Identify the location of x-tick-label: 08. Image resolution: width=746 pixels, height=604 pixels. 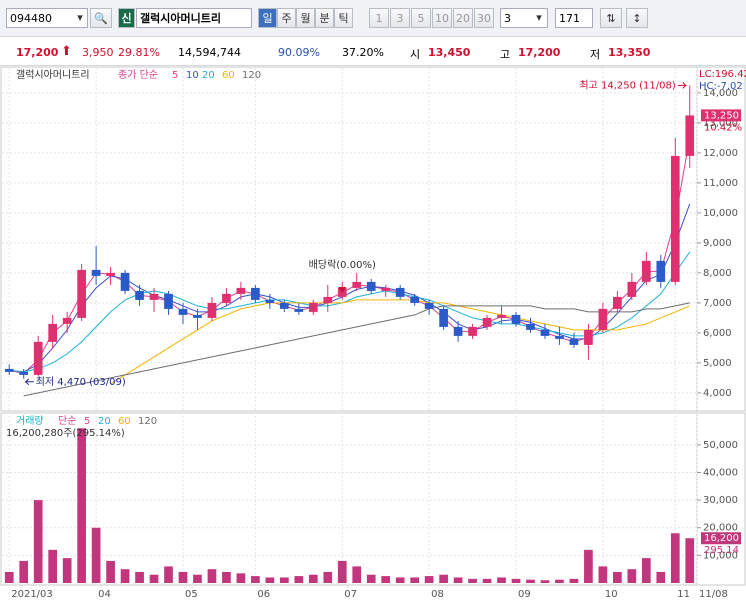
(437, 594).